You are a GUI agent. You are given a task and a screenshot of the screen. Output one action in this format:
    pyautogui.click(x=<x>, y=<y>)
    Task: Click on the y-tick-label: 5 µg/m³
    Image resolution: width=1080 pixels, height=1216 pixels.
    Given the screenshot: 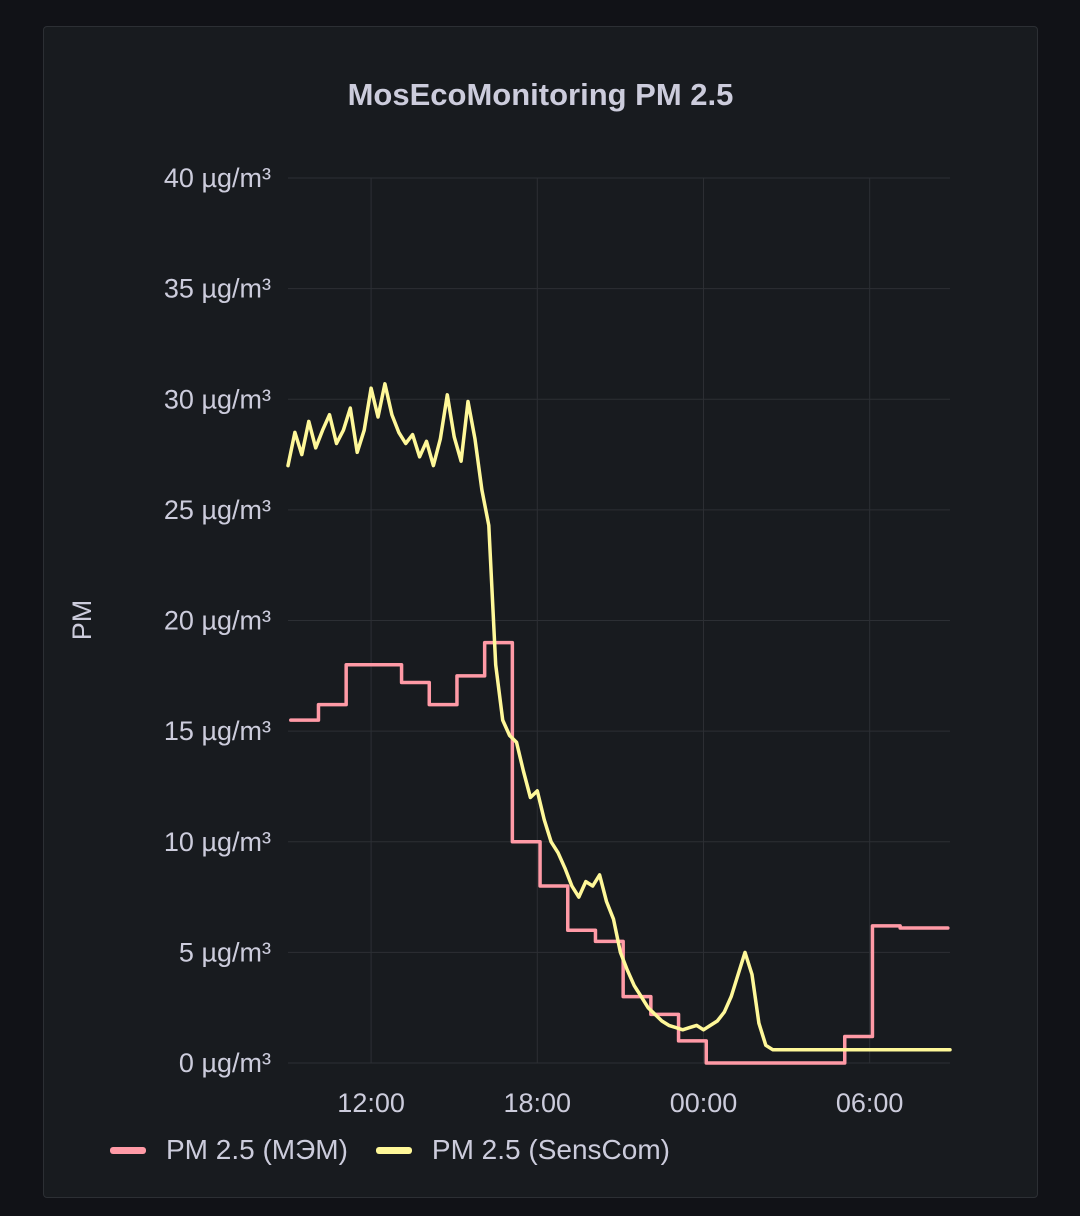 What is the action you would take?
    pyautogui.click(x=225, y=952)
    